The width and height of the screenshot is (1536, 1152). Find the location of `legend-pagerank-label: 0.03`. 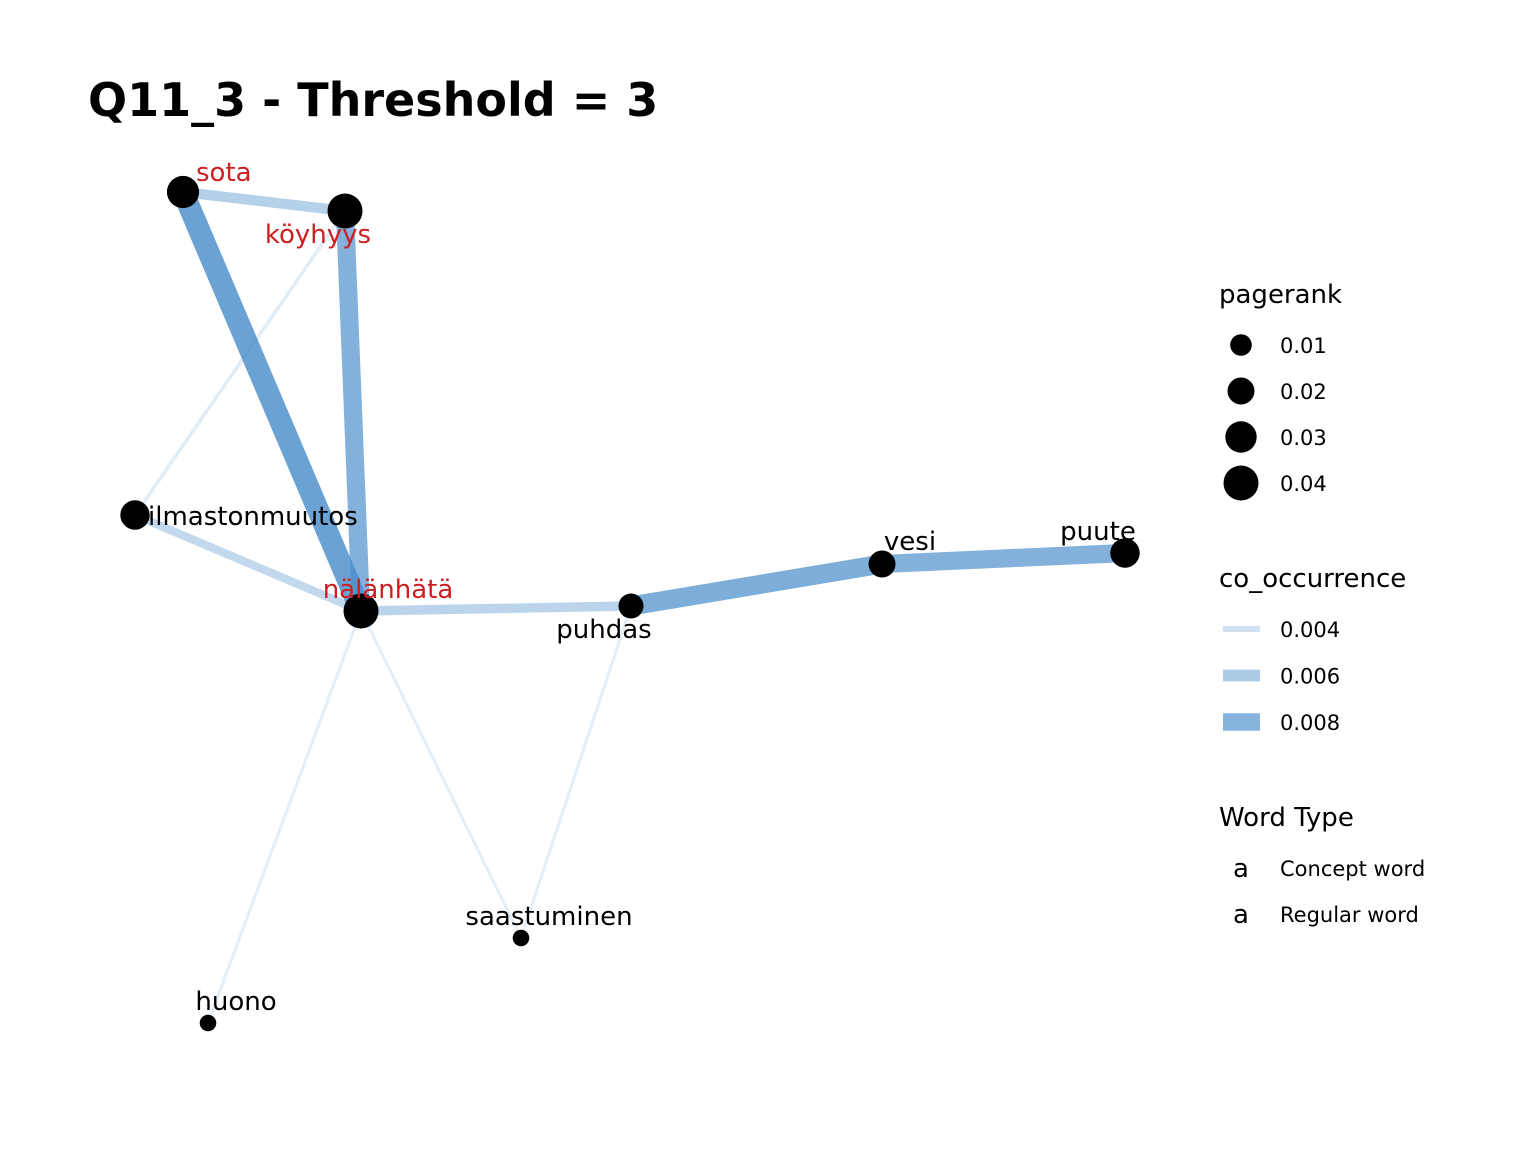

legend-pagerank-label: 0.03 is located at coordinates (1303, 438).